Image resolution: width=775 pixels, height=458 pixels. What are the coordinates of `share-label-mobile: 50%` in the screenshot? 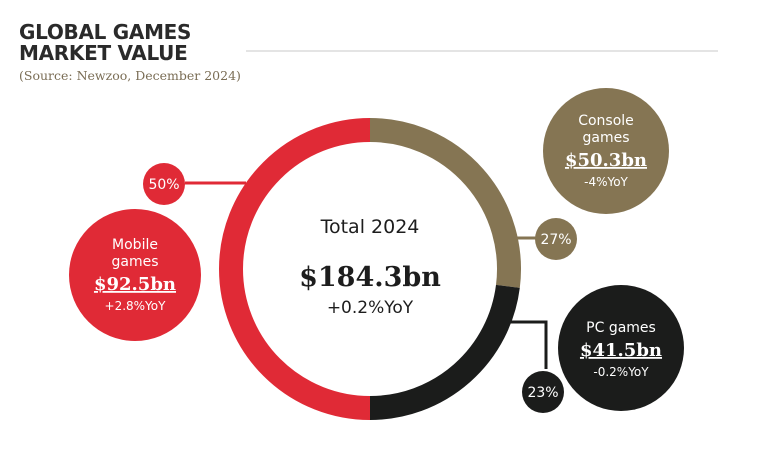 It's located at (163, 185).